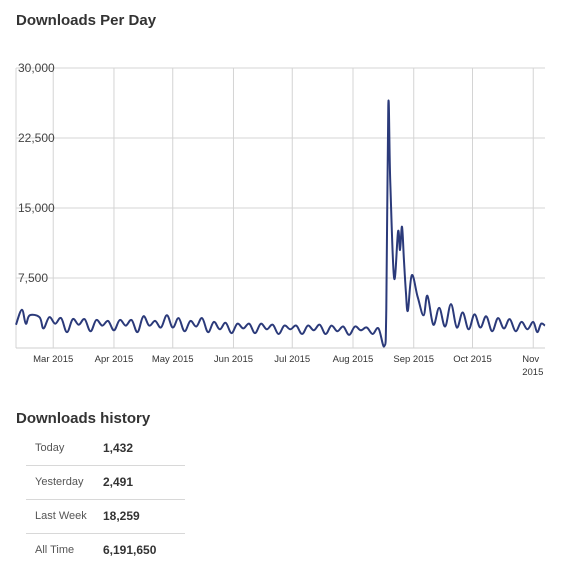  Describe the element at coordinates (83, 418) in the screenshot. I see `history-title: Downloads history` at that location.